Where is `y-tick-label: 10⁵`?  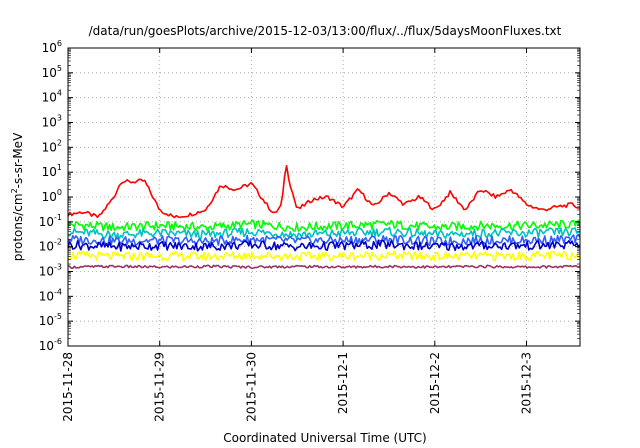
y-tick-label: 10⁵ is located at coordinates (52, 72).